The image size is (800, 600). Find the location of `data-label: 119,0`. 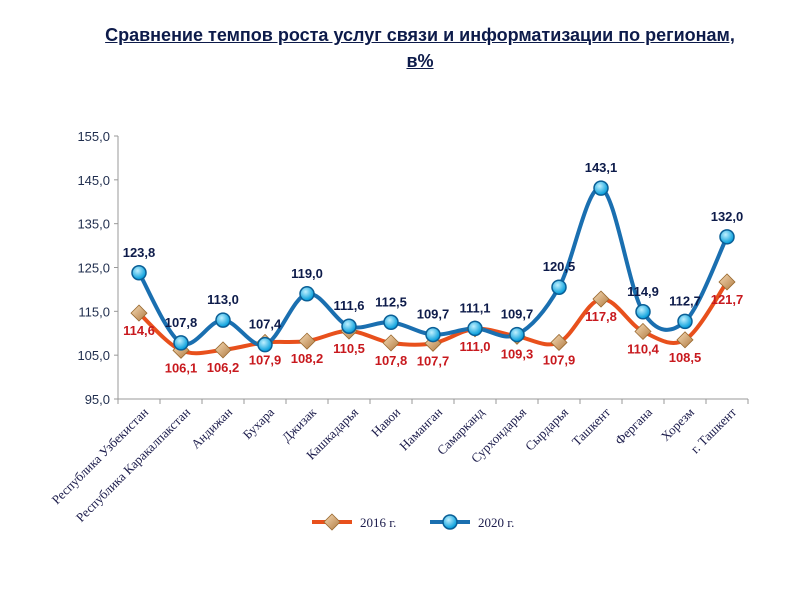

data-label: 119,0 is located at coordinates (307, 273).